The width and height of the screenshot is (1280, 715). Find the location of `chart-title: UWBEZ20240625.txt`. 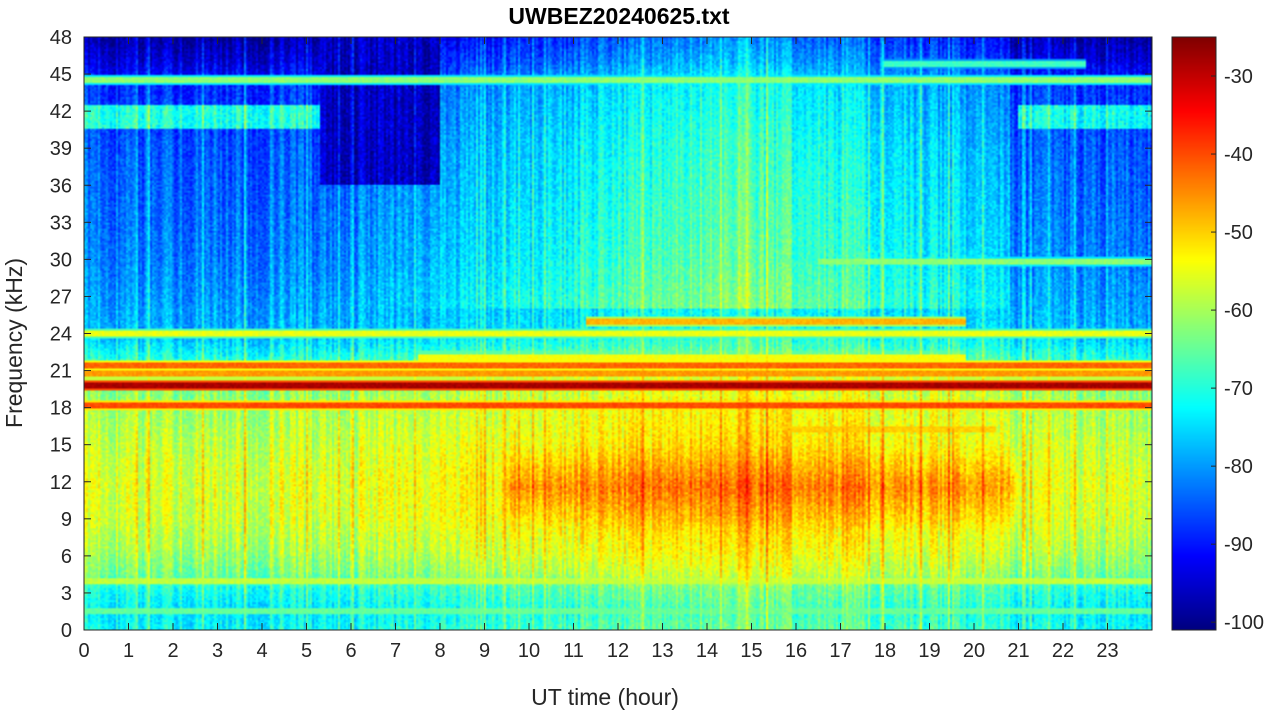

chart-title: UWBEZ20240625.txt is located at coordinates (618, 16).